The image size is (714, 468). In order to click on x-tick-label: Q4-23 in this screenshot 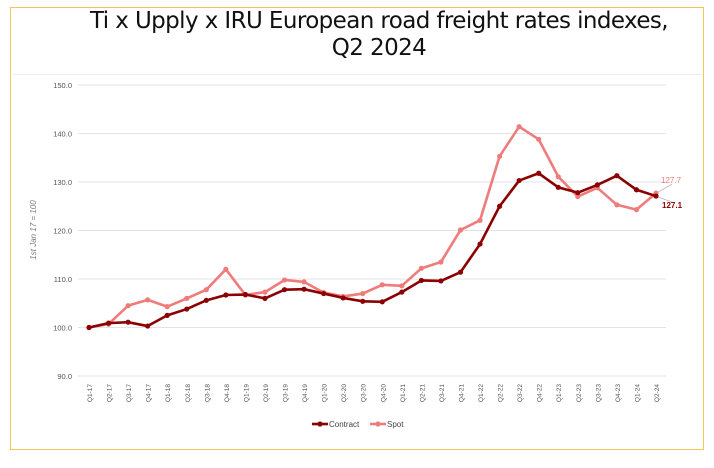, I will do `click(618, 393)`.